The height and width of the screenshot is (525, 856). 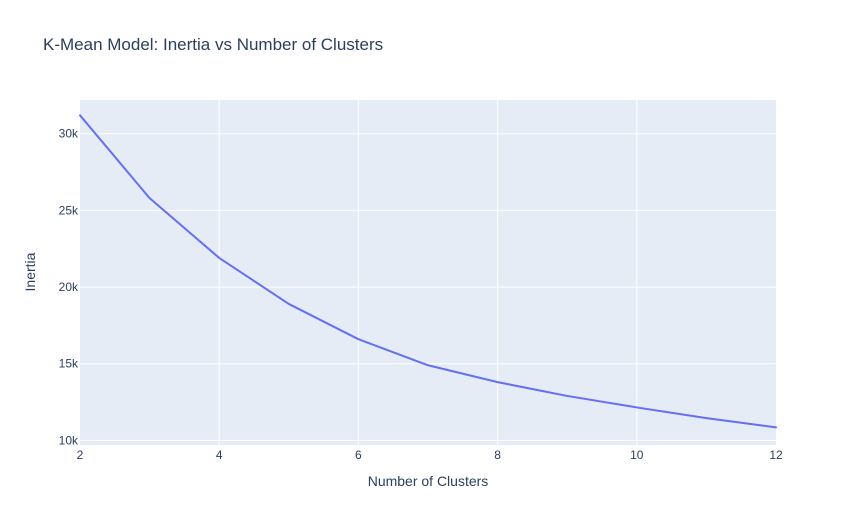 I want to click on x-tick-label: 12, so click(x=776, y=455).